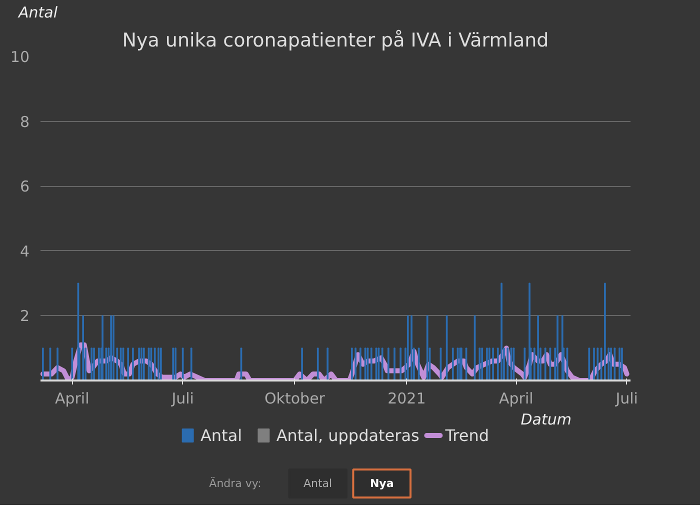  I want to click on x-tick-label: Oktober, so click(295, 399).